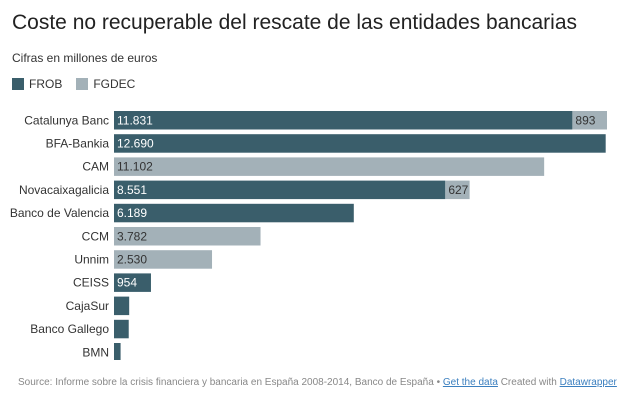 Image resolution: width=640 pixels, height=402 pixels. I want to click on category-label-catalunya-banc: Catalunya Banc, so click(66, 120).